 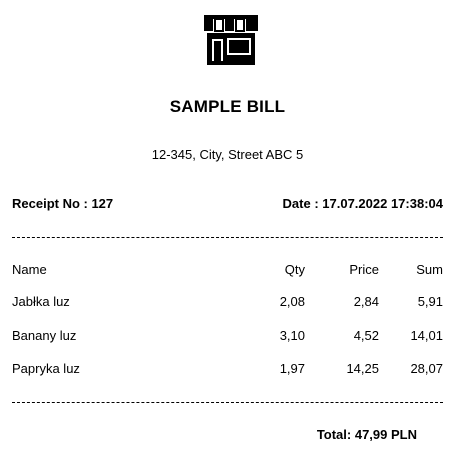 What do you see at coordinates (227, 402) in the screenshot?
I see `dashed-divider-bottom` at bounding box center [227, 402].